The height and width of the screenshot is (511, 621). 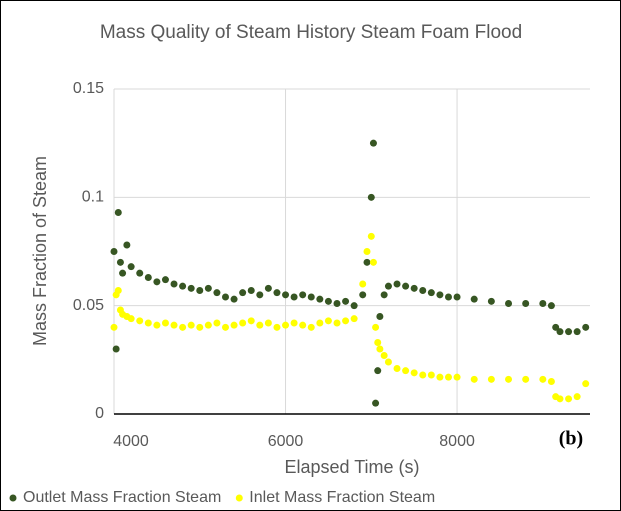 I want to click on x-tick-label: 6000, so click(x=286, y=441).